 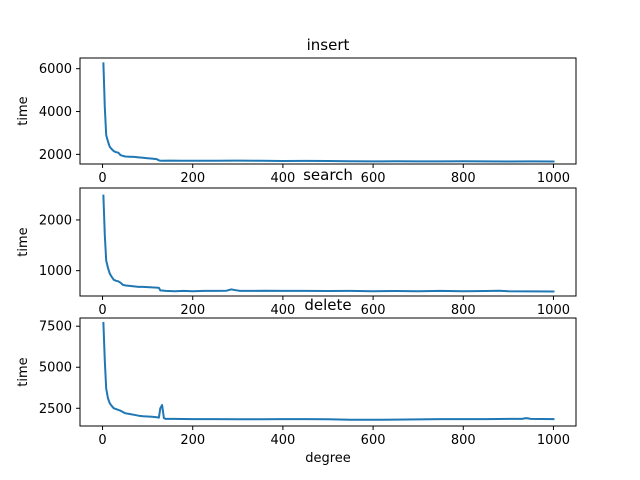 What do you see at coordinates (327, 305) in the screenshot?
I see `subplot-title: delete` at bounding box center [327, 305].